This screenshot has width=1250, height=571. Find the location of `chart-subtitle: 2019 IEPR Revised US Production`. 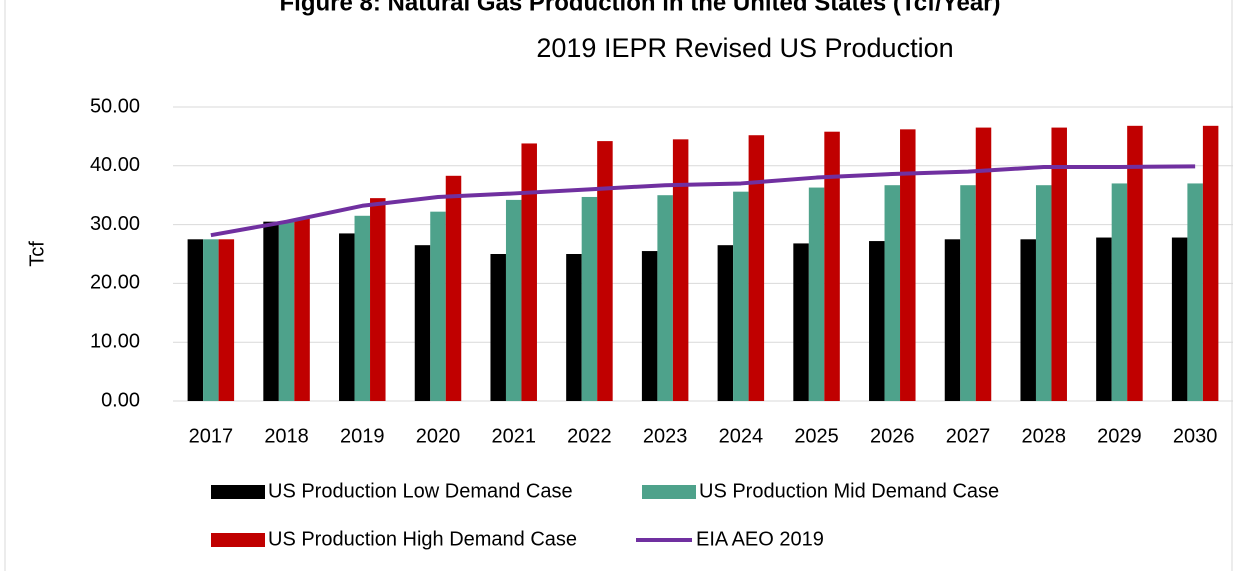

chart-subtitle: 2019 IEPR Revised US Production is located at coordinates (744, 48).